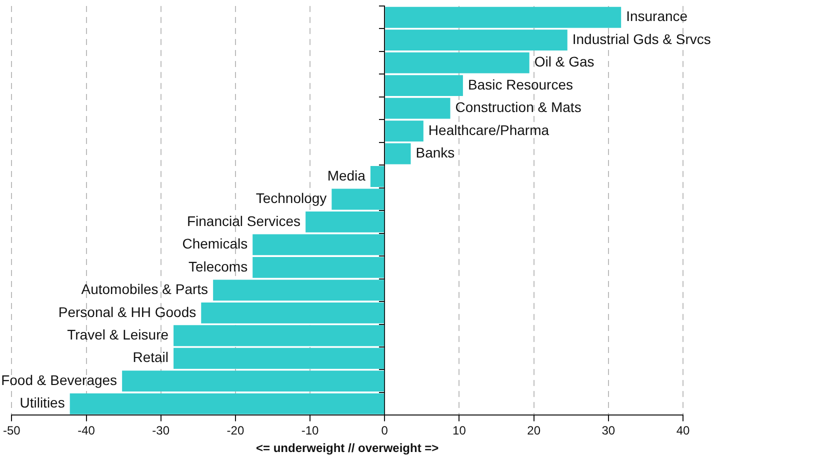 The height and width of the screenshot is (458, 833). What do you see at coordinates (59, 380) in the screenshot?
I see `y-tick-label: Food & Beverages` at bounding box center [59, 380].